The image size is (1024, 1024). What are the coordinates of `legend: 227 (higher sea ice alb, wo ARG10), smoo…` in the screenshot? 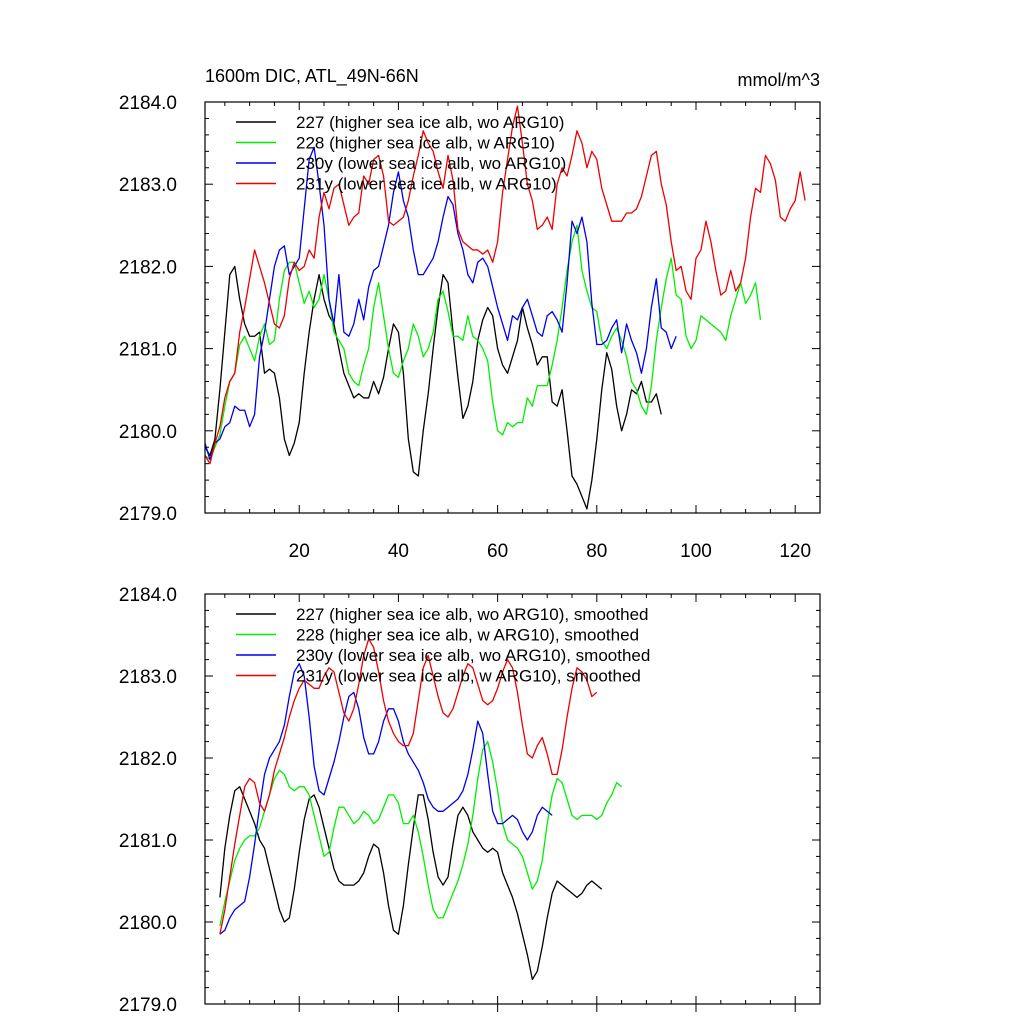 It's located at (443, 645).